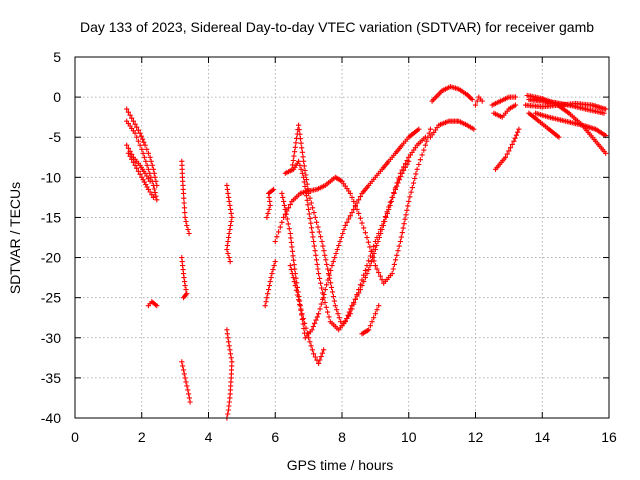  I want to click on y-tick-label: -5, so click(55, 137).